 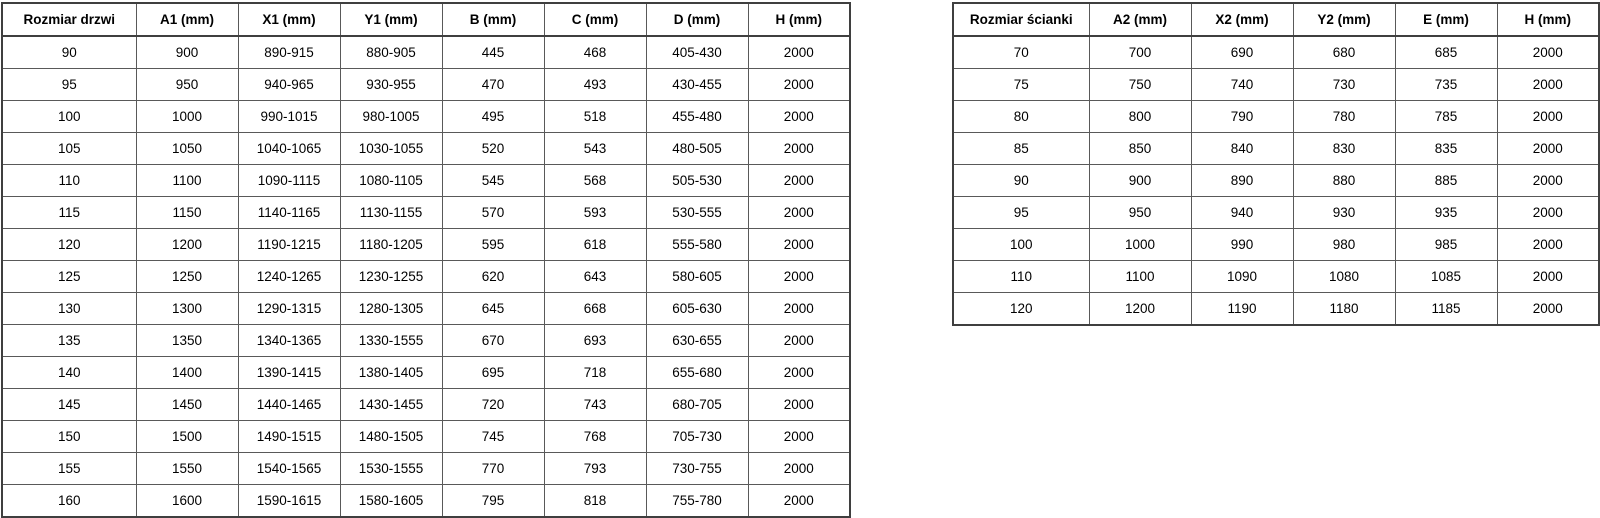 What do you see at coordinates (493, 436) in the screenshot?
I see `table-cell: 745` at bounding box center [493, 436].